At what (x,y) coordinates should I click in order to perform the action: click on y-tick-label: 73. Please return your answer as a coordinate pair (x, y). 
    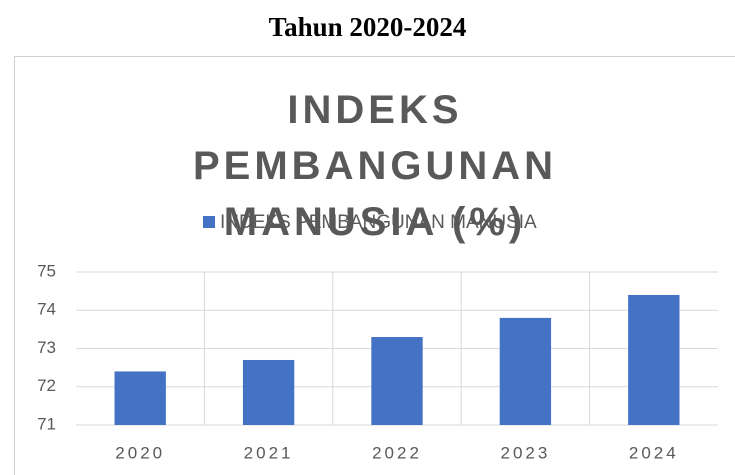
    Looking at the image, I should click on (46, 347).